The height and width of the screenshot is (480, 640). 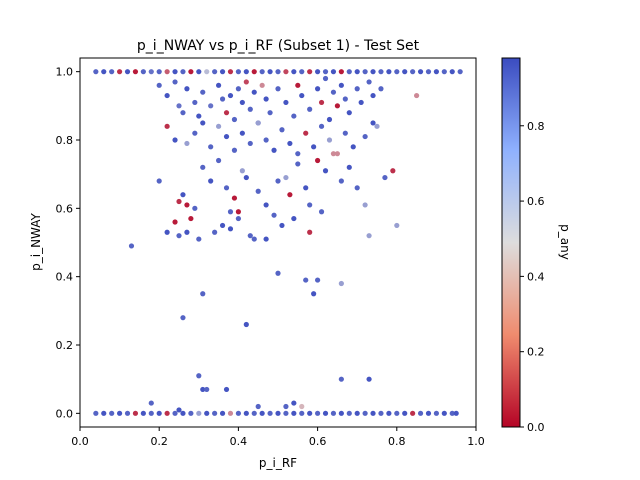 What do you see at coordinates (511, 242) in the screenshot?
I see `colorbar` at bounding box center [511, 242].